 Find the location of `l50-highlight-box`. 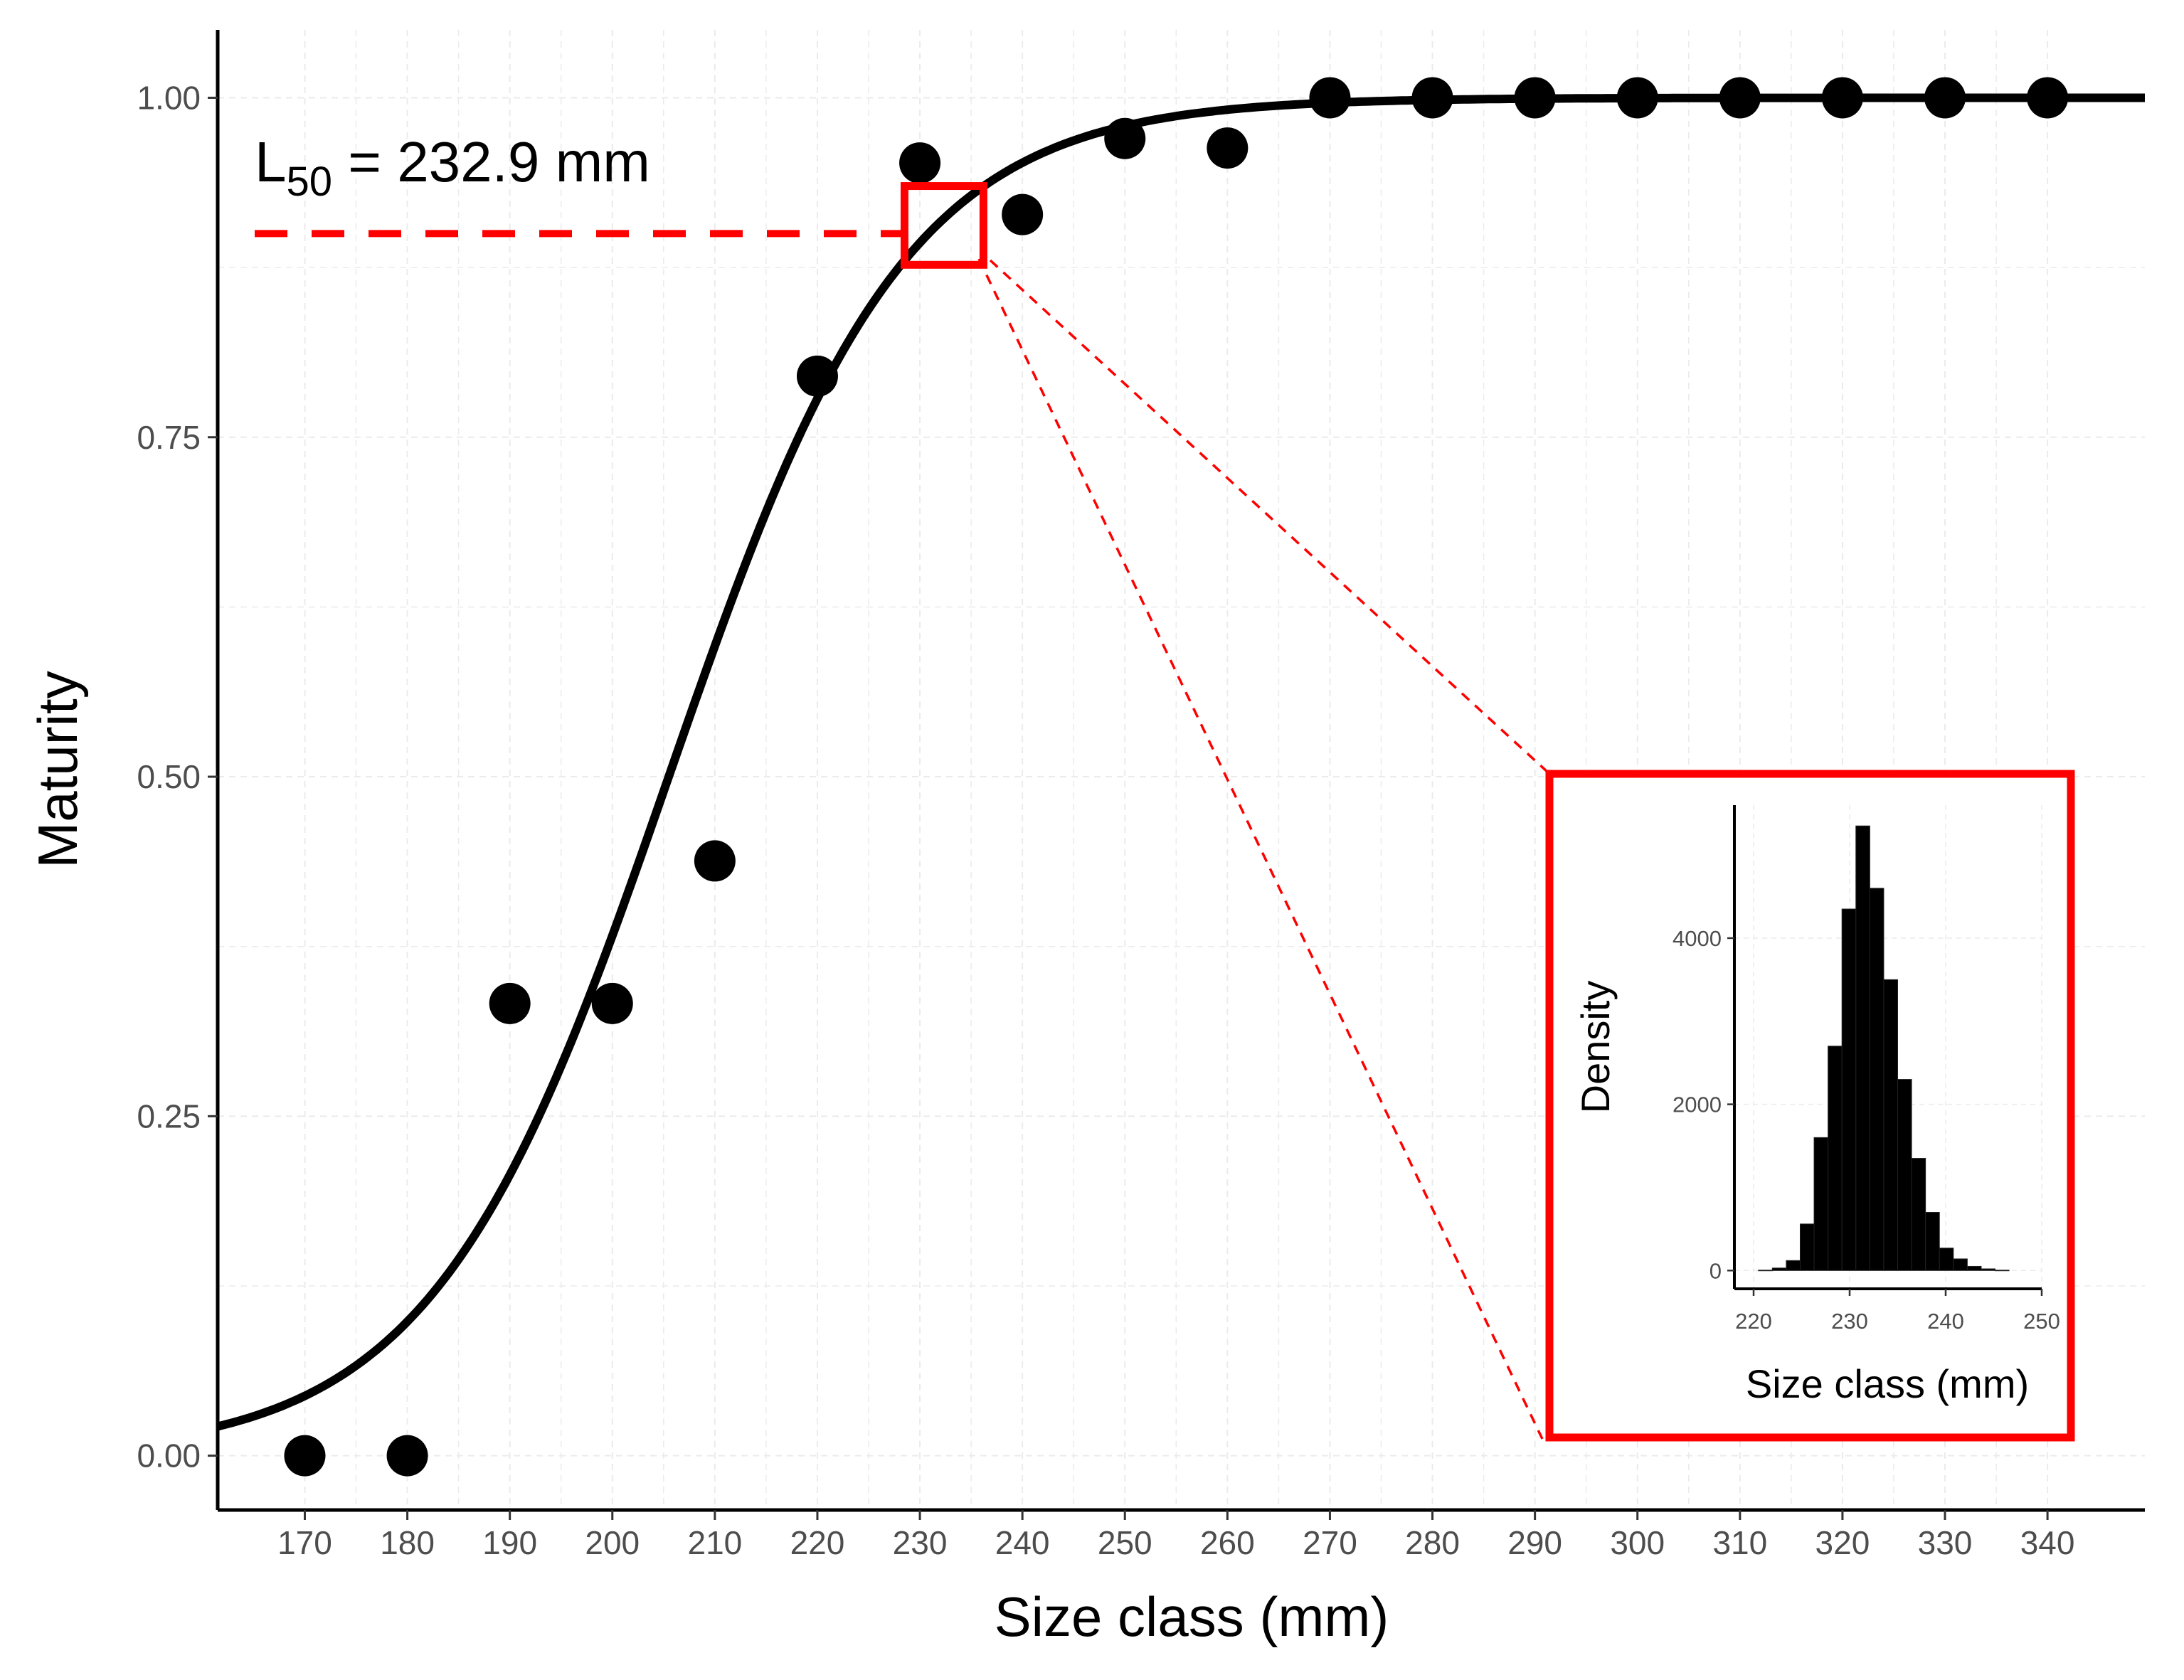

l50-highlight-box is located at coordinates (943, 225).